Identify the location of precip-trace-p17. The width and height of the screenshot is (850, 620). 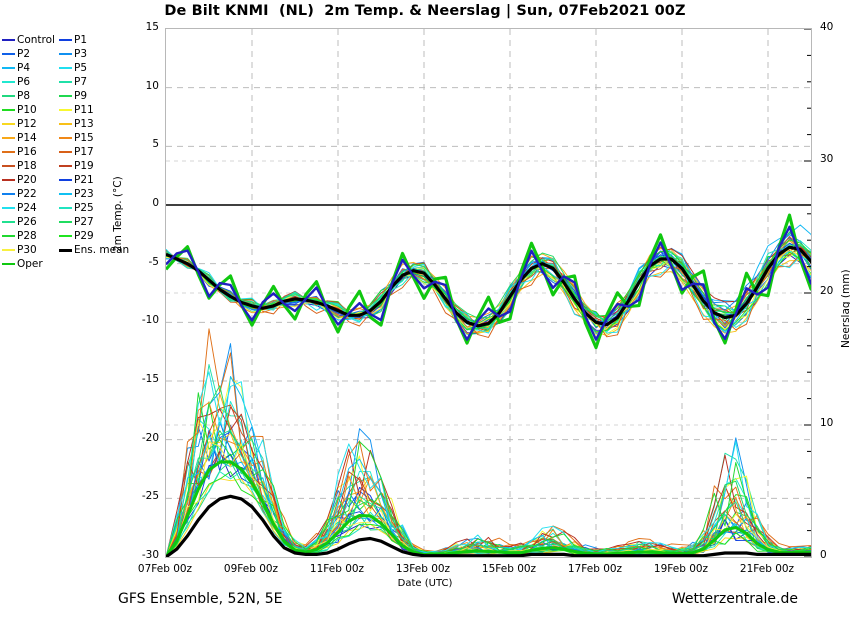
(488, 504).